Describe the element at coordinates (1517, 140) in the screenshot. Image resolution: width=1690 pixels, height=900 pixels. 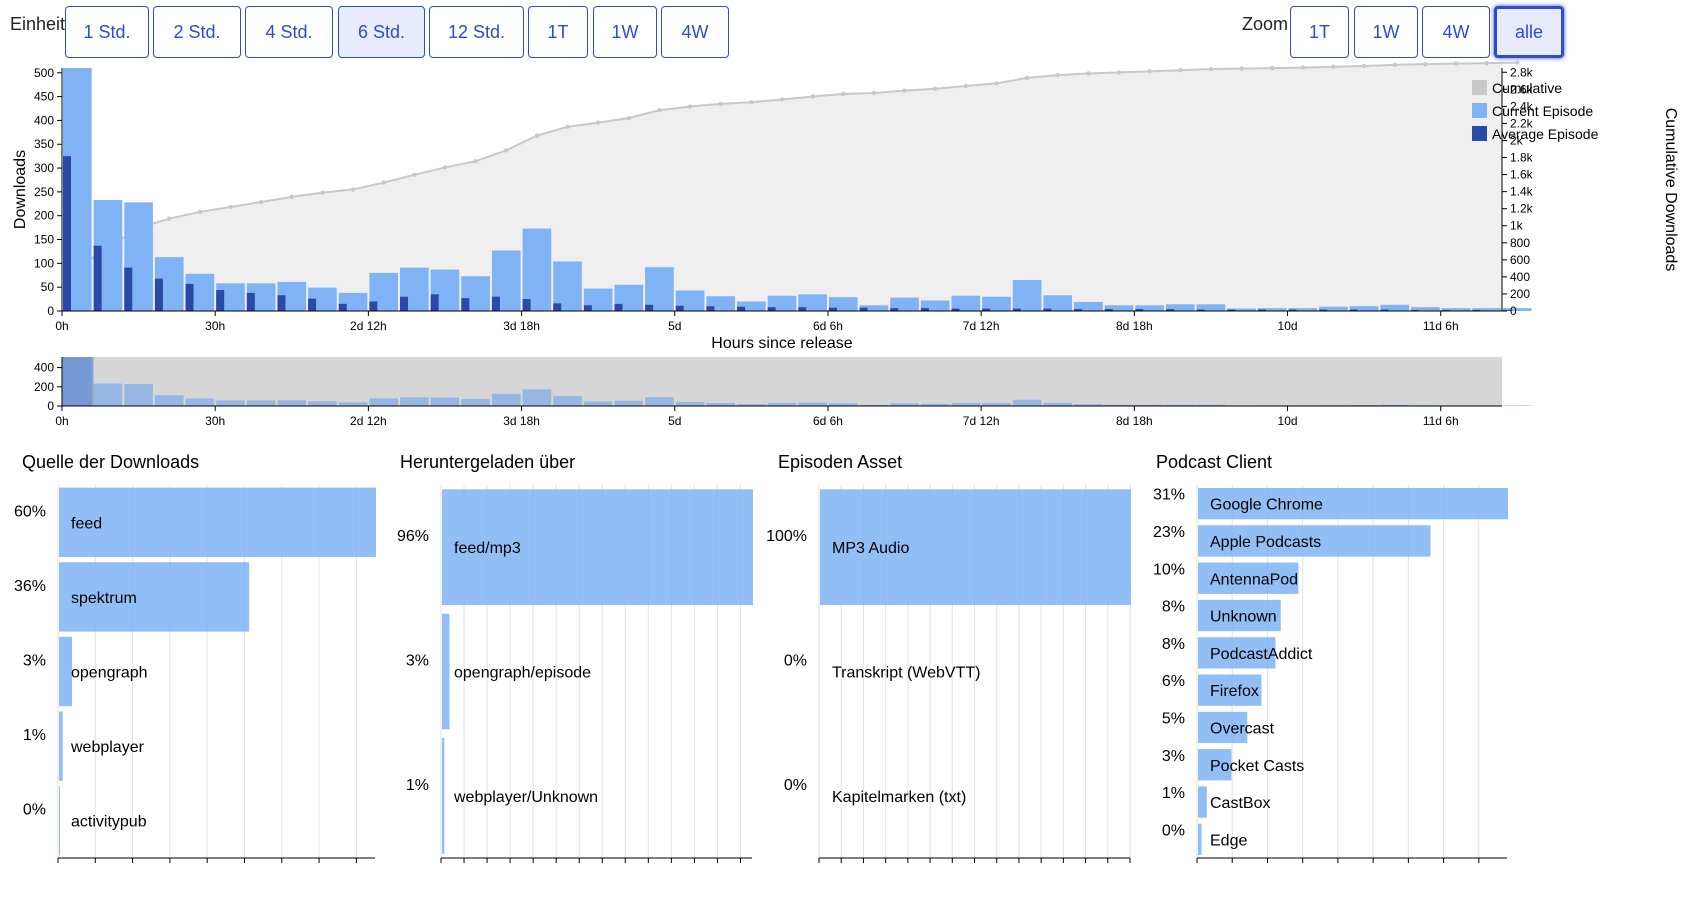
I see `y2-tick-label: 2k` at that location.